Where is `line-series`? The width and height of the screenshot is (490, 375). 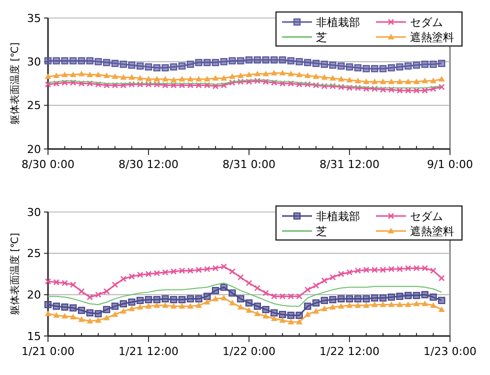
line-series is located at coordinates (245, 294).